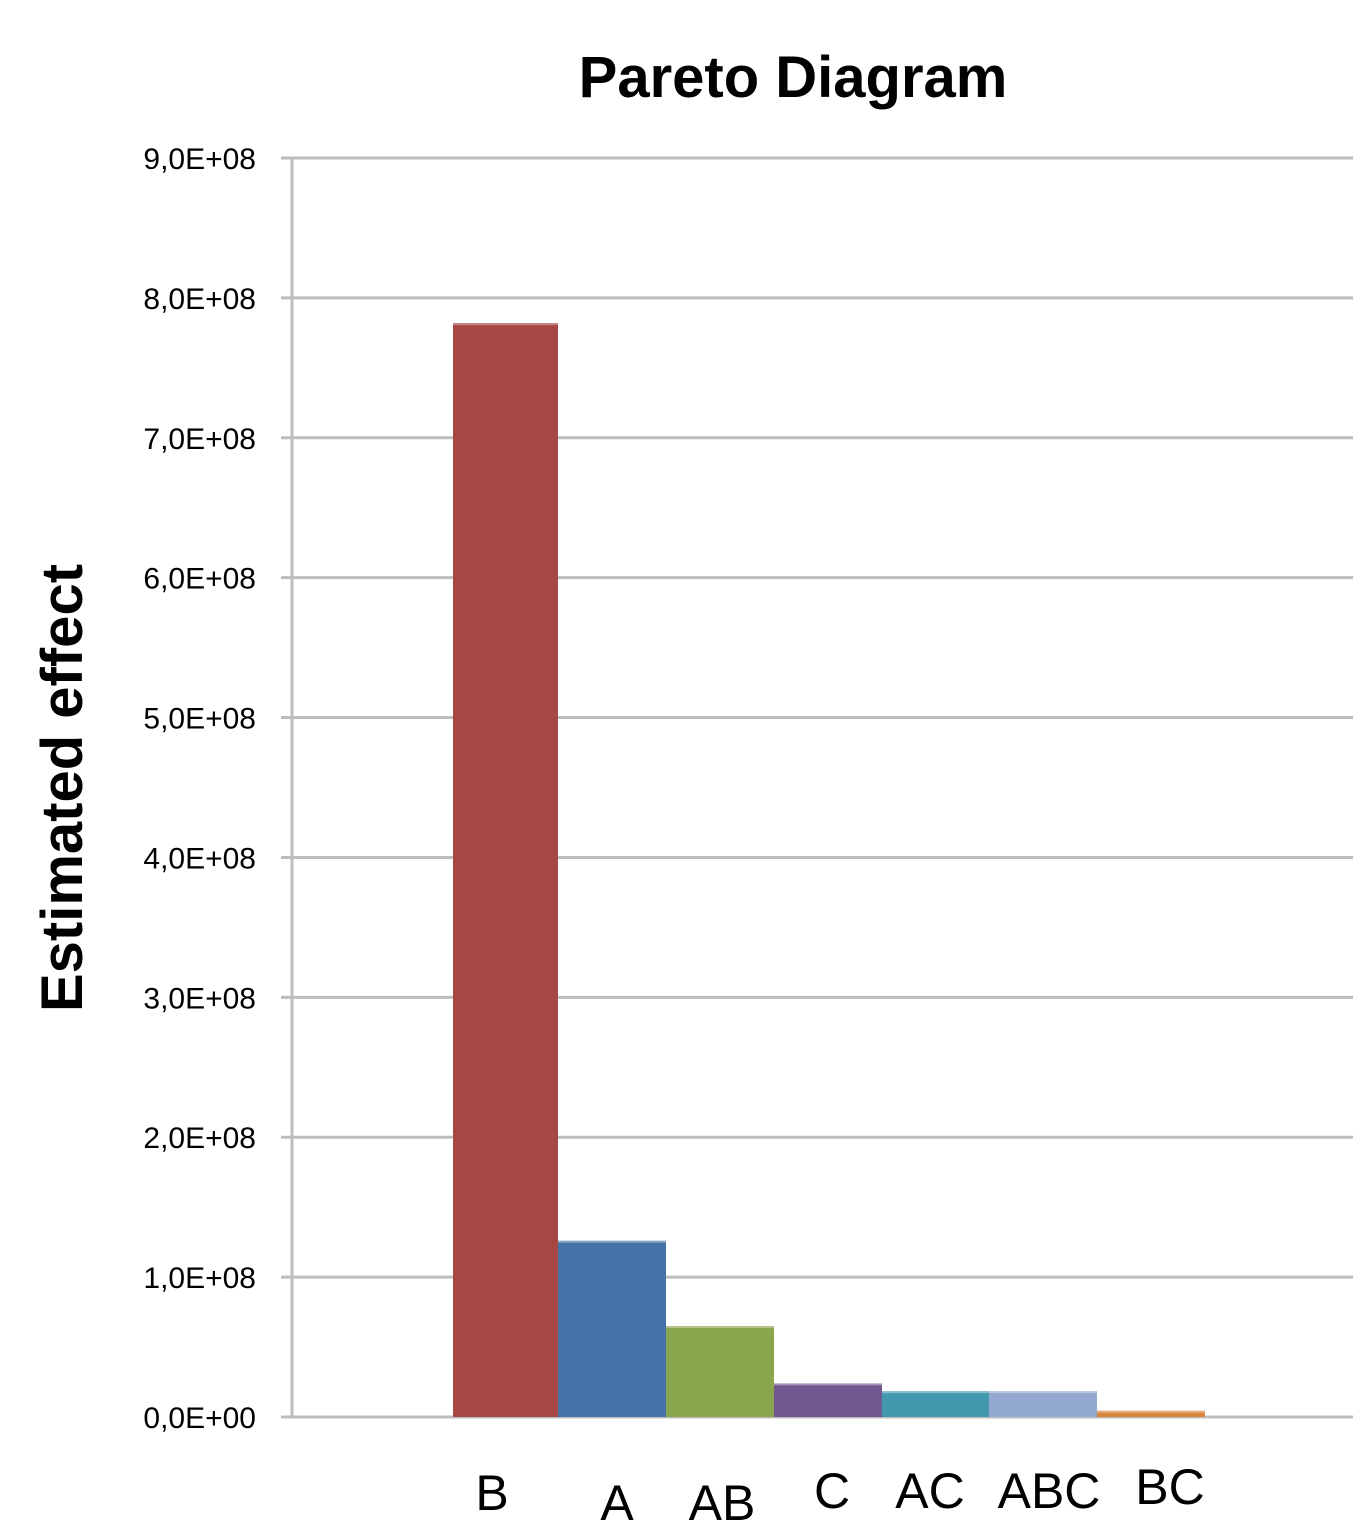  Describe the element at coordinates (199, 1138) in the screenshot. I see `y-tick-label: 2,0E+08` at that location.